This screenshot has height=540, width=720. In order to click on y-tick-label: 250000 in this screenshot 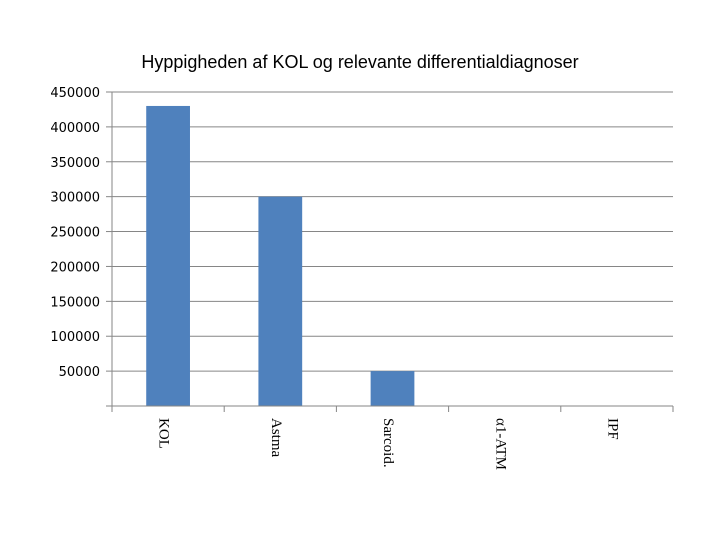, I will do `click(75, 233)`.